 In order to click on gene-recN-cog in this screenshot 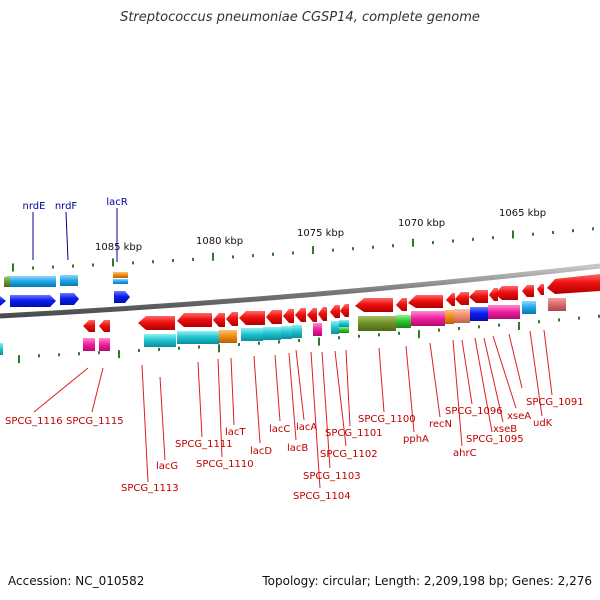, I will do `click(428, 318)`.